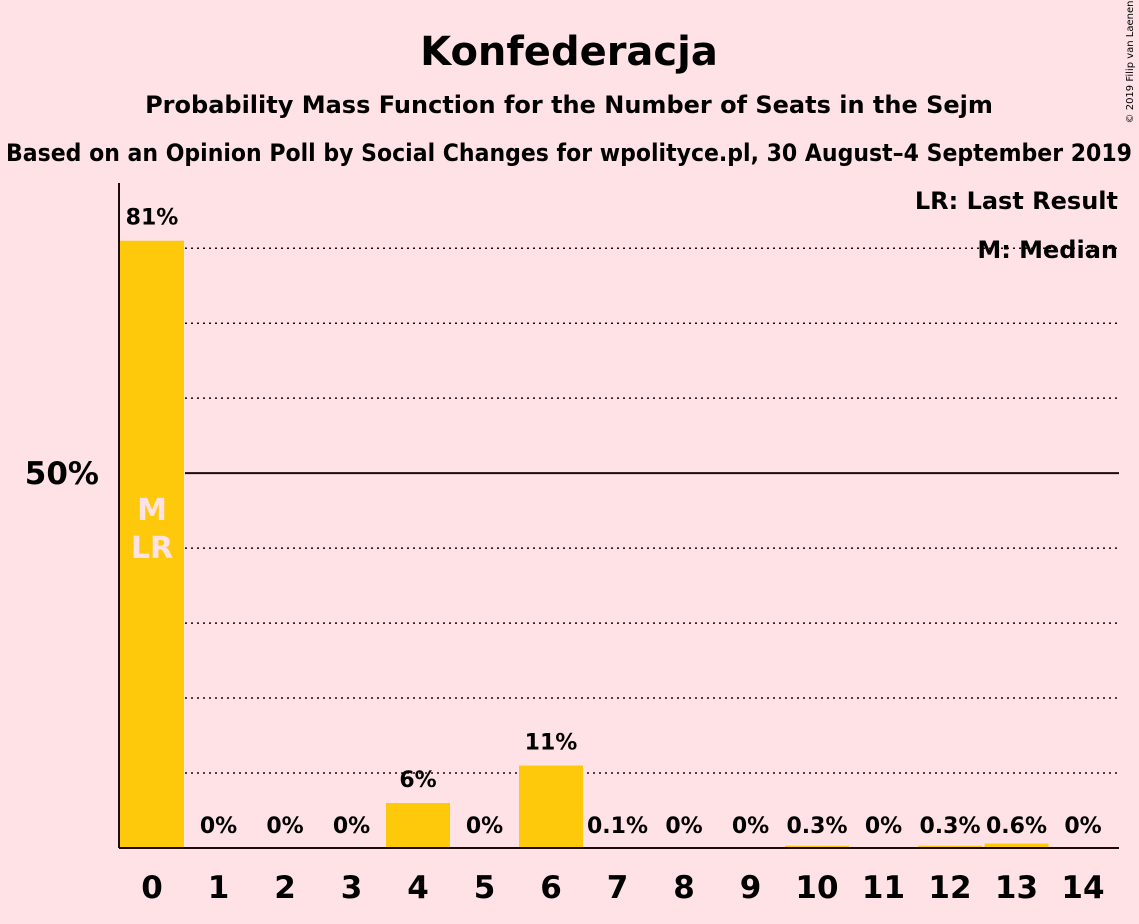 The image size is (1139, 924). Describe the element at coordinates (485, 888) in the screenshot. I see `x-tick-5: 5` at that location.